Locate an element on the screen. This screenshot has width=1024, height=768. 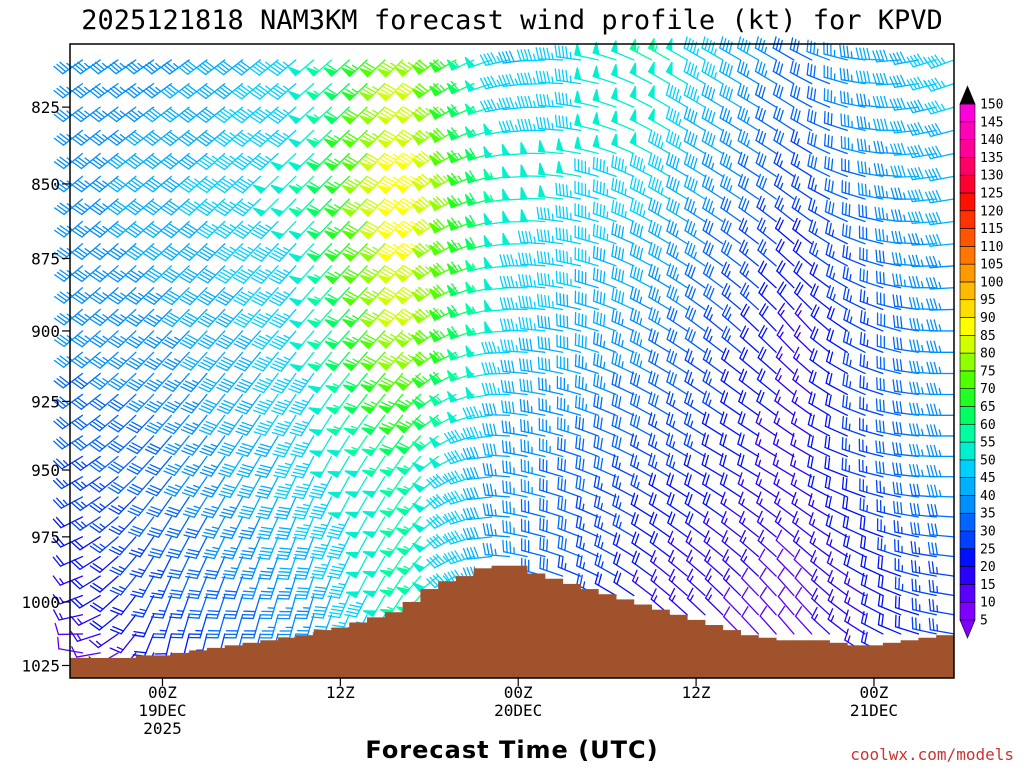
colorbar-label: 105 is located at coordinates (991, 265).